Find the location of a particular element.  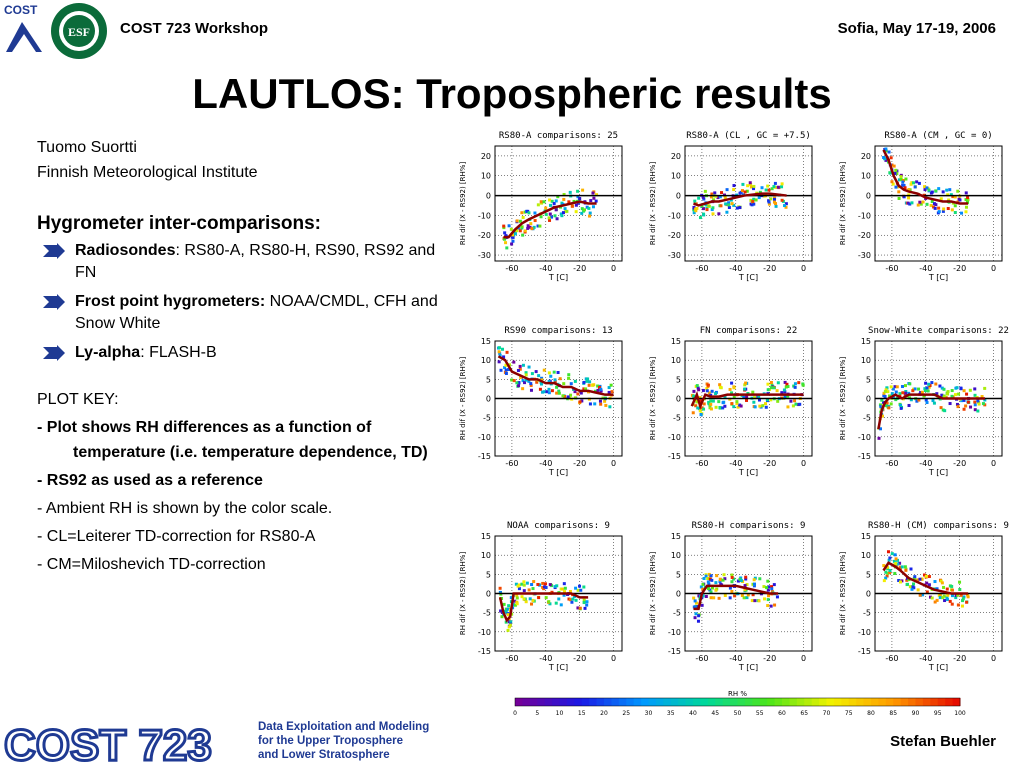

bullet-arrow-icon is located at coordinates (54, 353).